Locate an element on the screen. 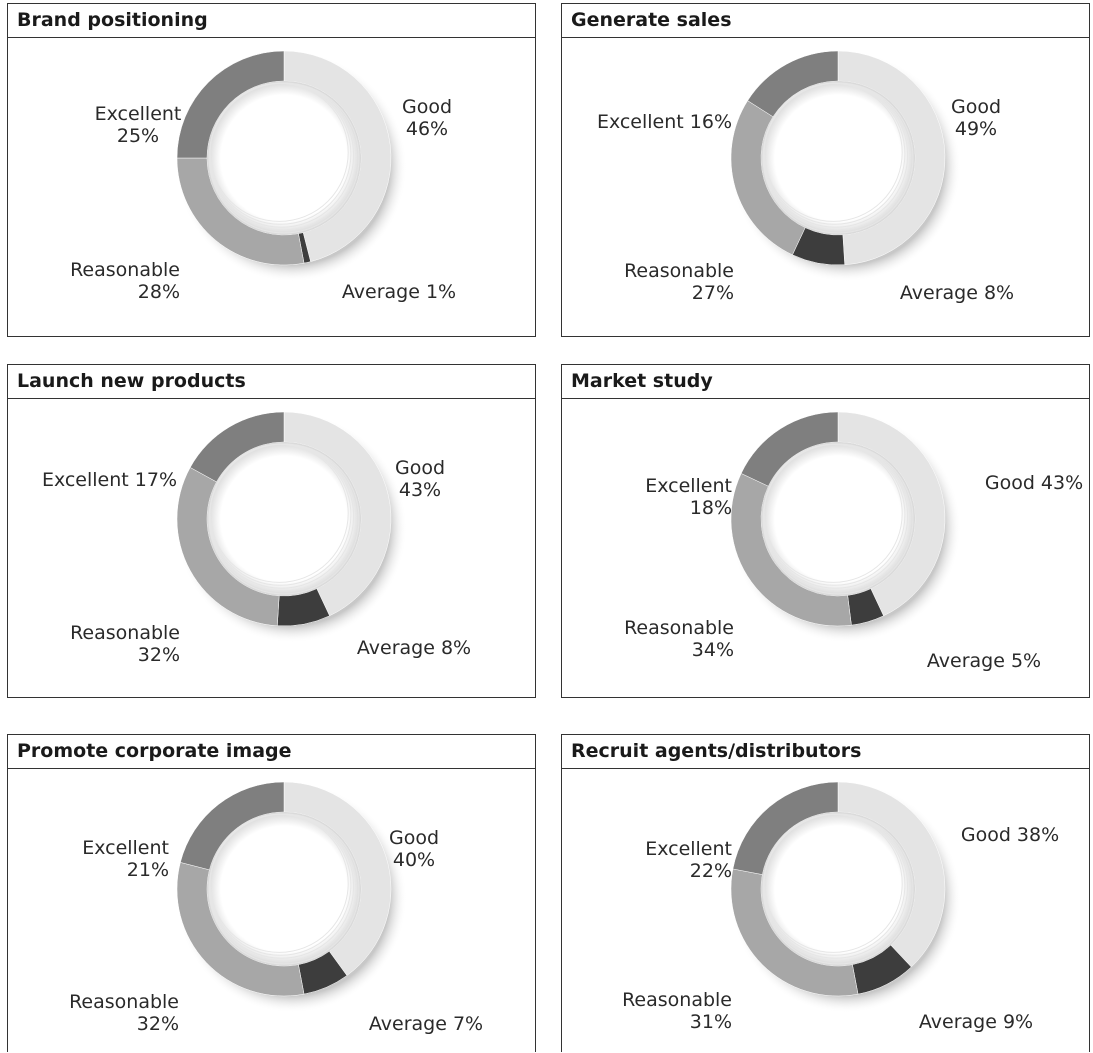 This screenshot has height=1053, width=1093. chart-title: Recruit agents/distributors is located at coordinates (825, 752).